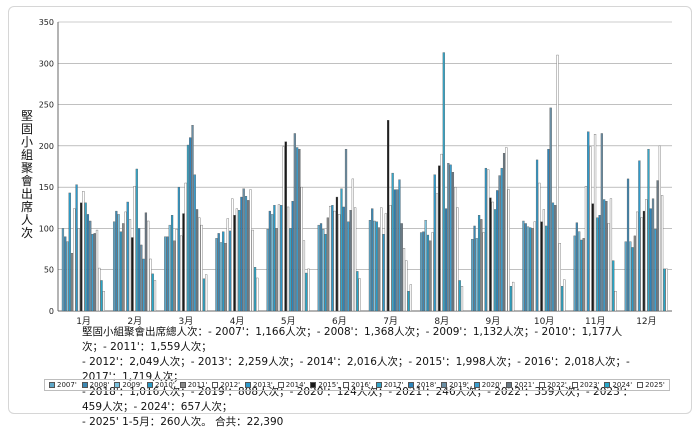 The image size is (700, 430). Describe the element at coordinates (422, 385) in the screenshot. I see `legend-item: 2018'` at that location.